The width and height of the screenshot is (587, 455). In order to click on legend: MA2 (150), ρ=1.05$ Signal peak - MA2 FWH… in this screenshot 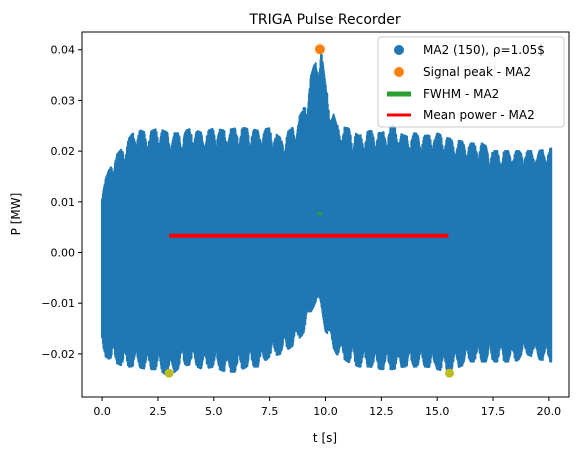, I will do `click(471, 82)`.